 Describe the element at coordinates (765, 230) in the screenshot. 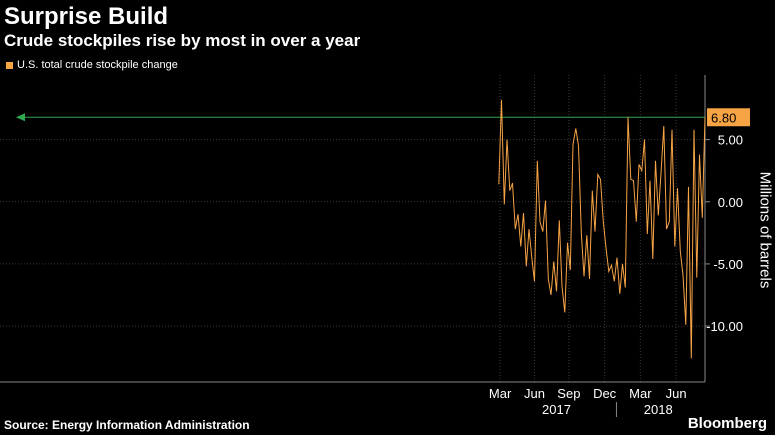

I see `y-axis-title: Millions of barrels` at that location.